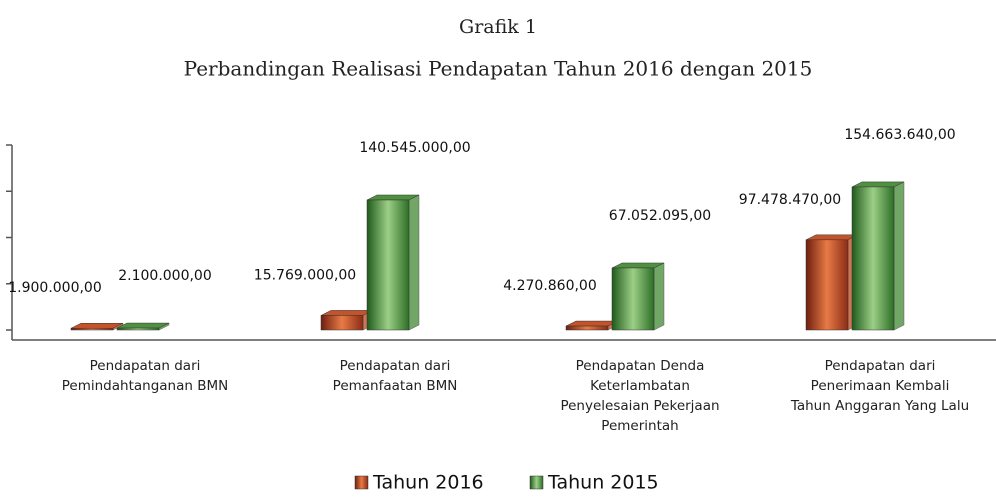 The height and width of the screenshot is (497, 996). What do you see at coordinates (498, 27) in the screenshot?
I see `chart-title: Grafik 1` at bounding box center [498, 27].